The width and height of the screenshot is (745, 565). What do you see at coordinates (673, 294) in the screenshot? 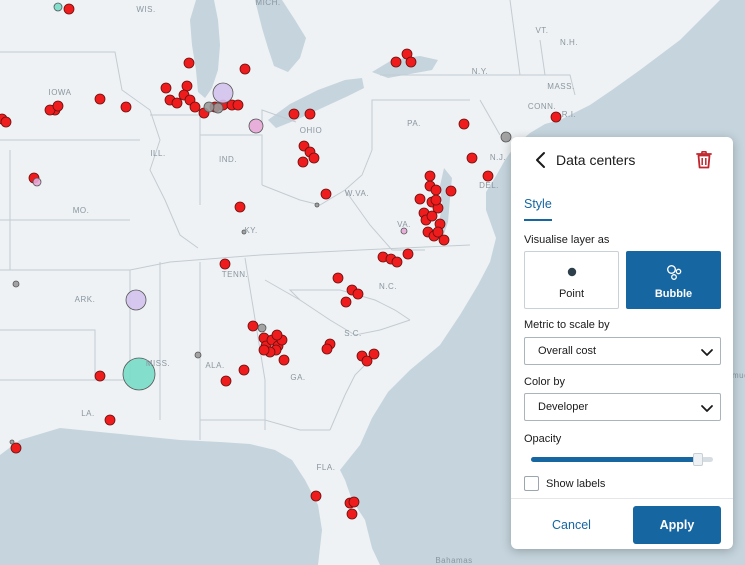
I see `bubble-option-label: Bubble` at bounding box center [673, 294].